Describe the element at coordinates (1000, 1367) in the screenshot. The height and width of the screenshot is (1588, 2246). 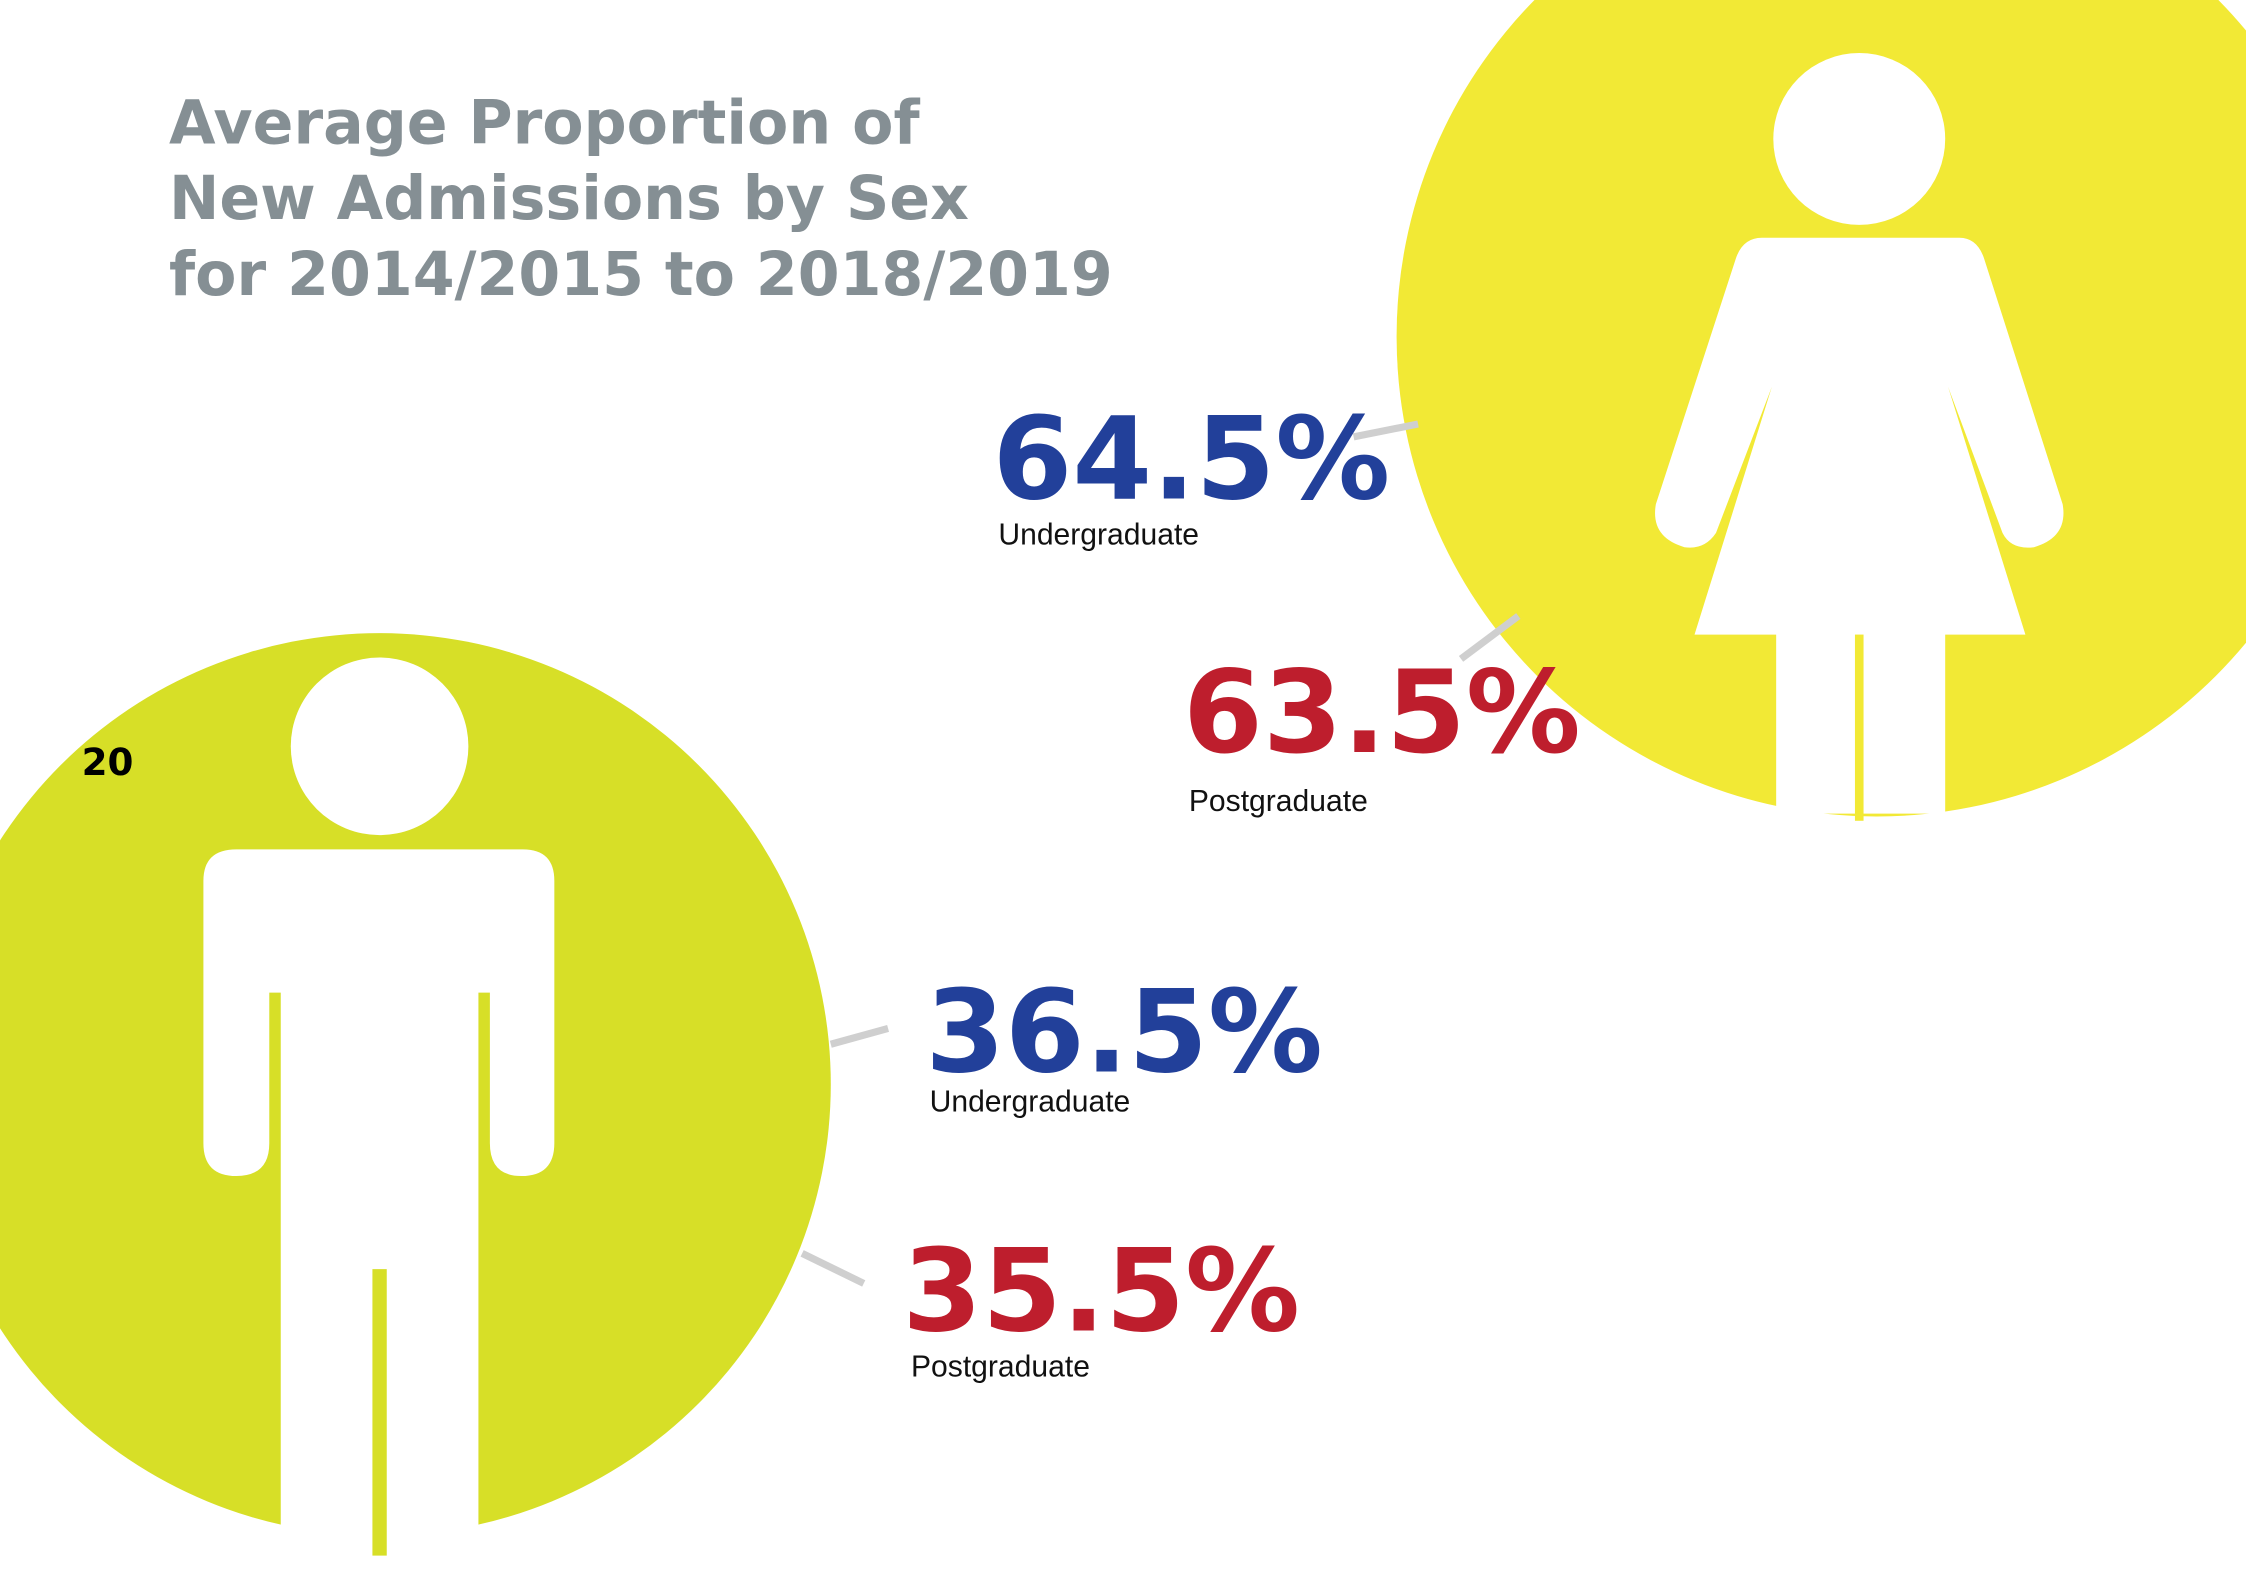
I see `male-postgraduate-label: Postgraduate` at that location.